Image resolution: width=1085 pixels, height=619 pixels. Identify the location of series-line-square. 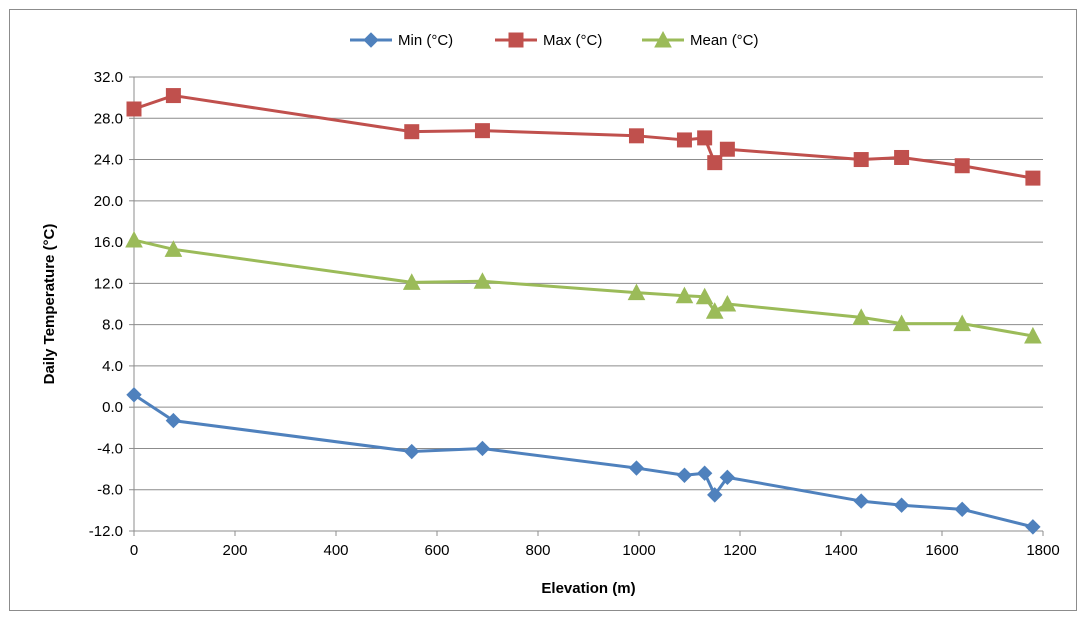
(583, 137).